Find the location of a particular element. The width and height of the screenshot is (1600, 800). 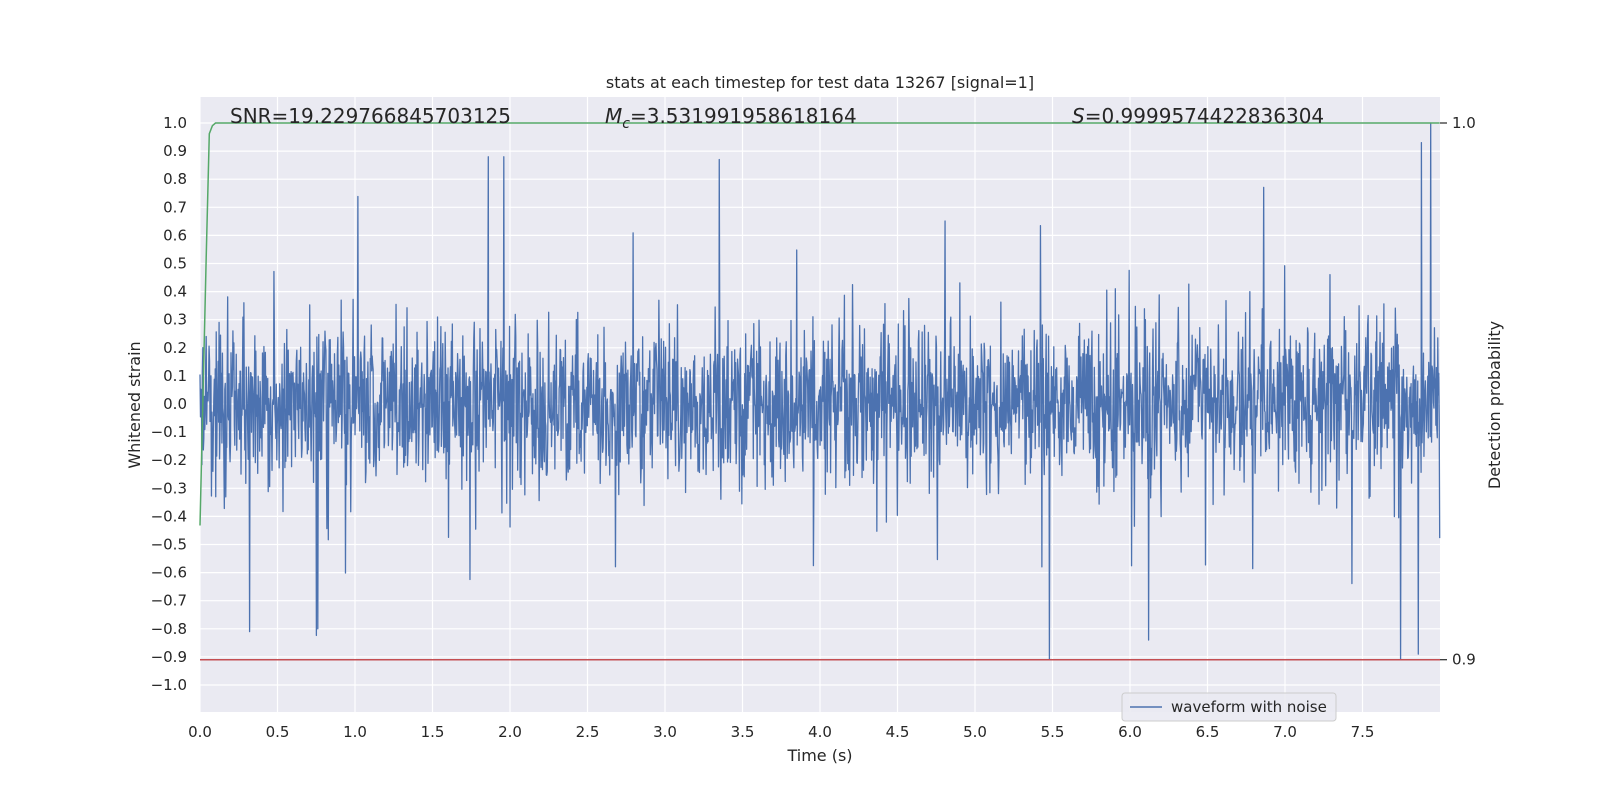

y-tick-label: −0.7 is located at coordinates (169, 601).